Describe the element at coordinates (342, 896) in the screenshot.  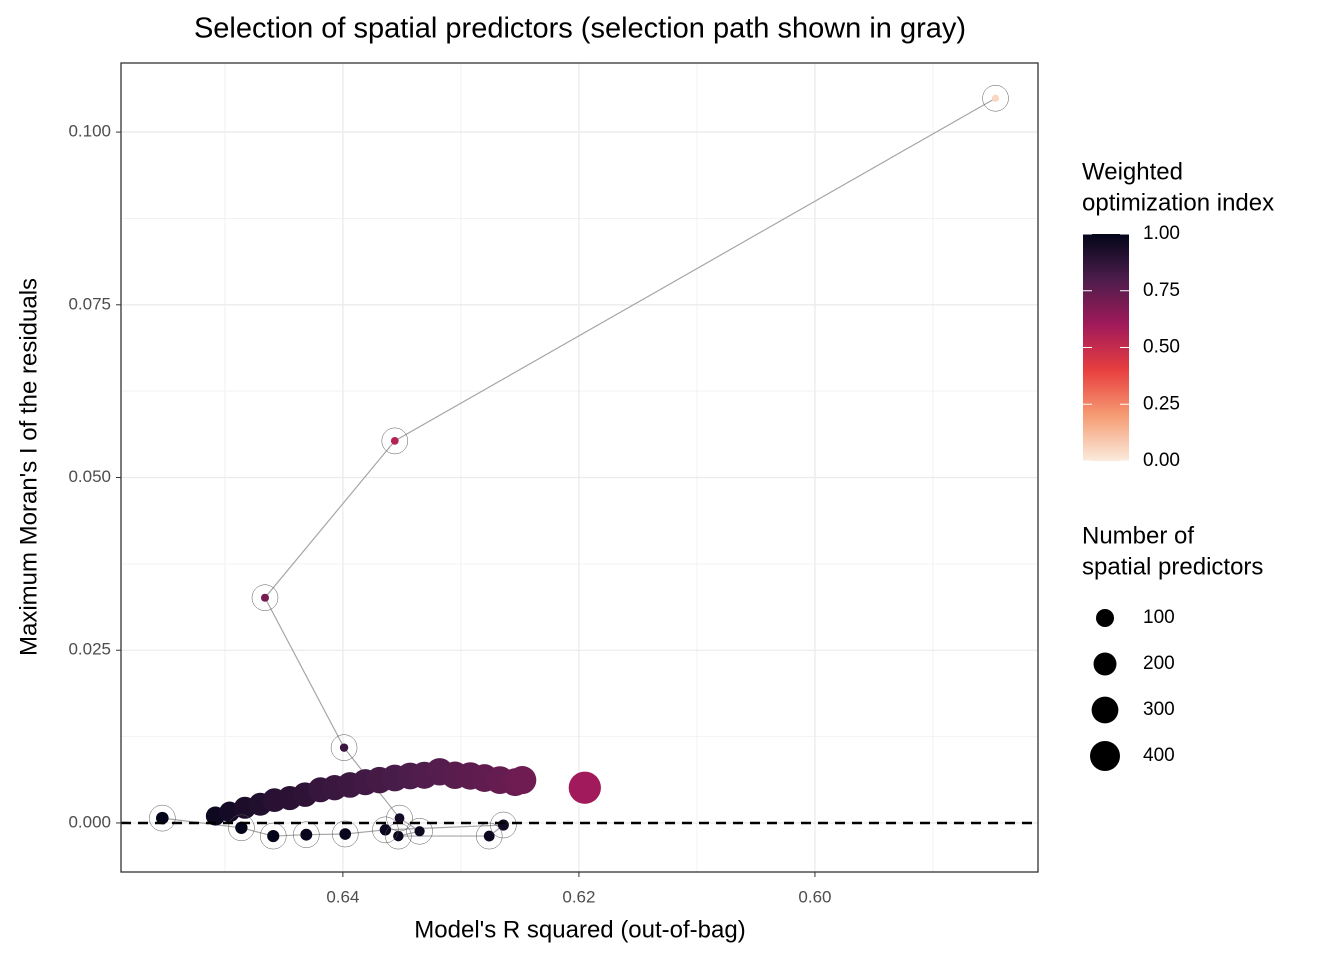
I see `x-tick-label: 0.64` at that location.